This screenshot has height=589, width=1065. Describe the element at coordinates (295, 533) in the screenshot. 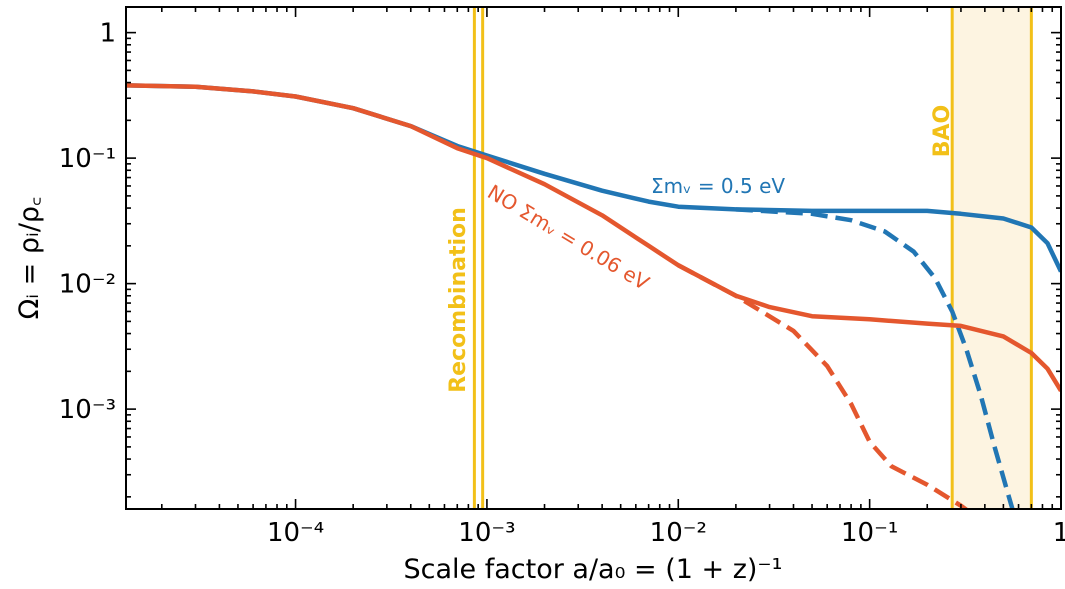

I see `x-tick-label-0: 10⁻⁴` at that location.